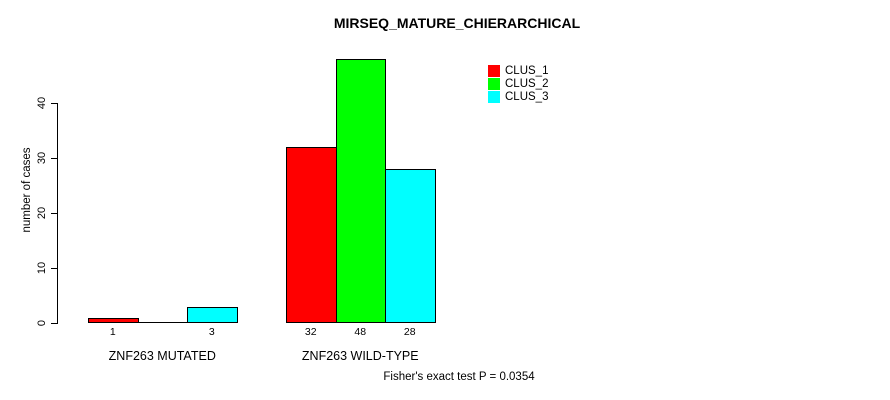 The image size is (890, 400). I want to click on bar-clus_2-group1, so click(162, 322).